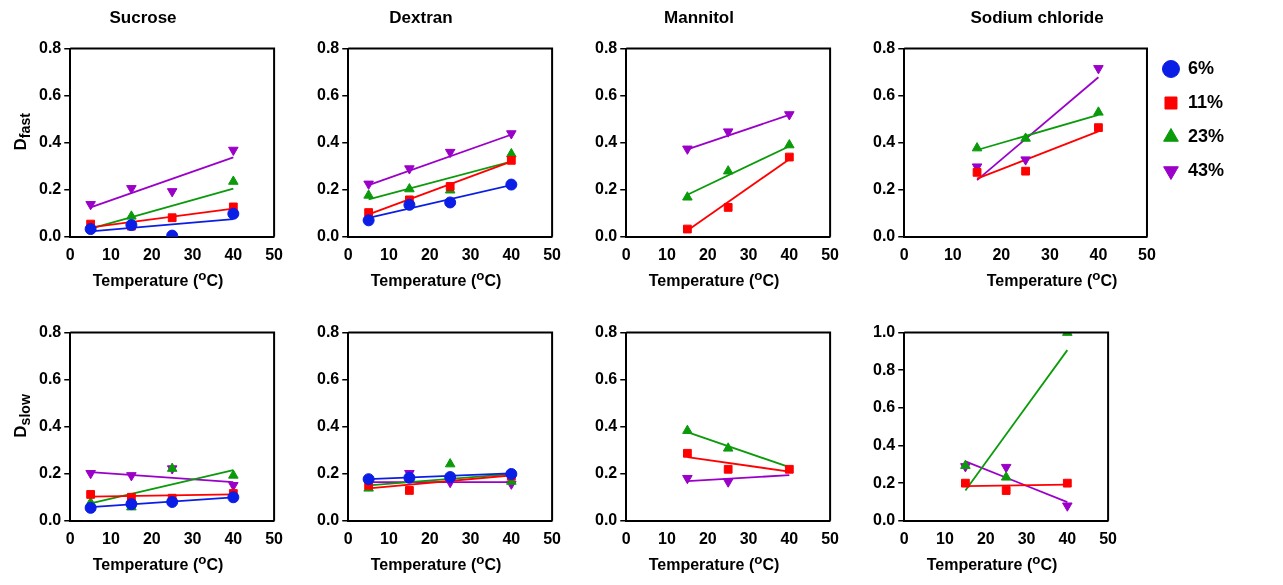  I want to click on legend-label: 6%, so click(1200, 67).